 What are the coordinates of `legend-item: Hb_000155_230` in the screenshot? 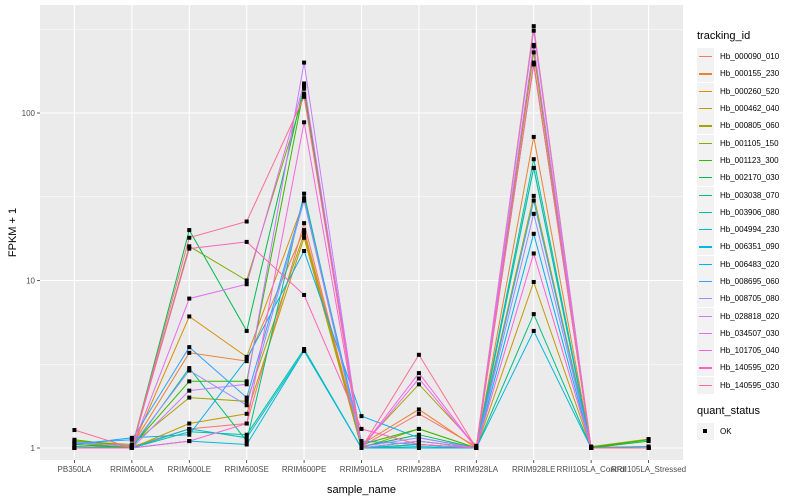 It's located at (738, 74).